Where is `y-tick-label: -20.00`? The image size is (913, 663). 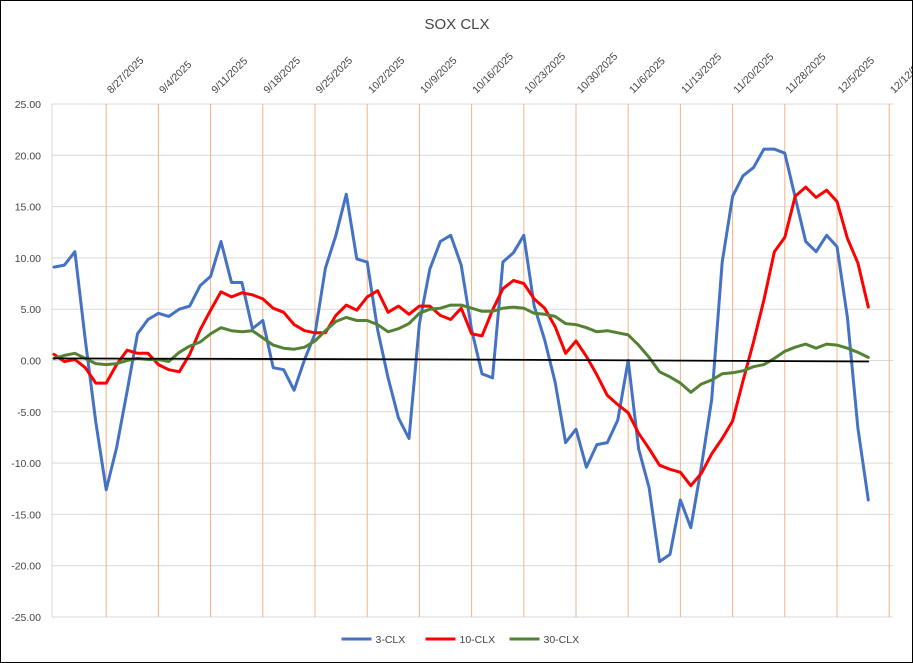 y-tick-label: -20.00 is located at coordinates (26, 567).